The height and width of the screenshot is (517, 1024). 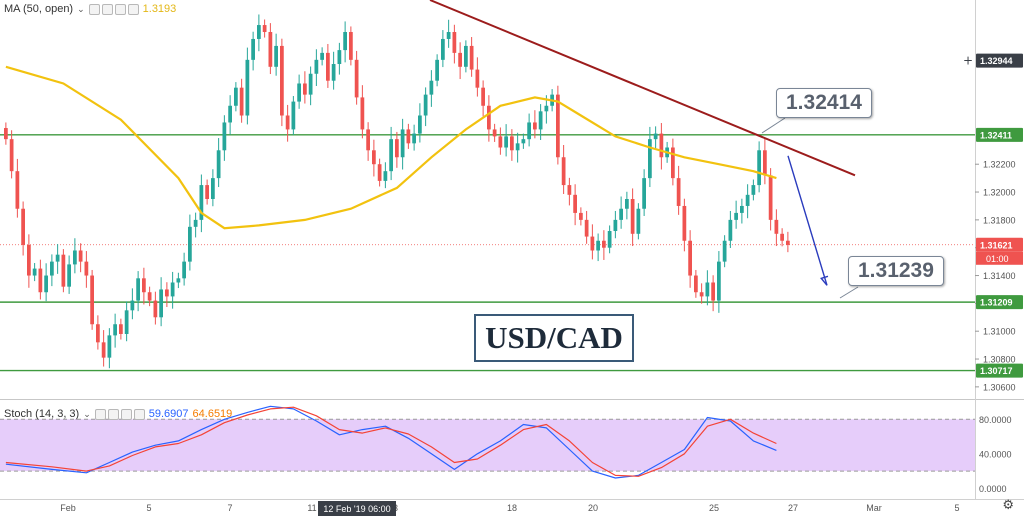 What do you see at coordinates (554, 338) in the screenshot?
I see `pair-title: USD/CAD` at bounding box center [554, 338].